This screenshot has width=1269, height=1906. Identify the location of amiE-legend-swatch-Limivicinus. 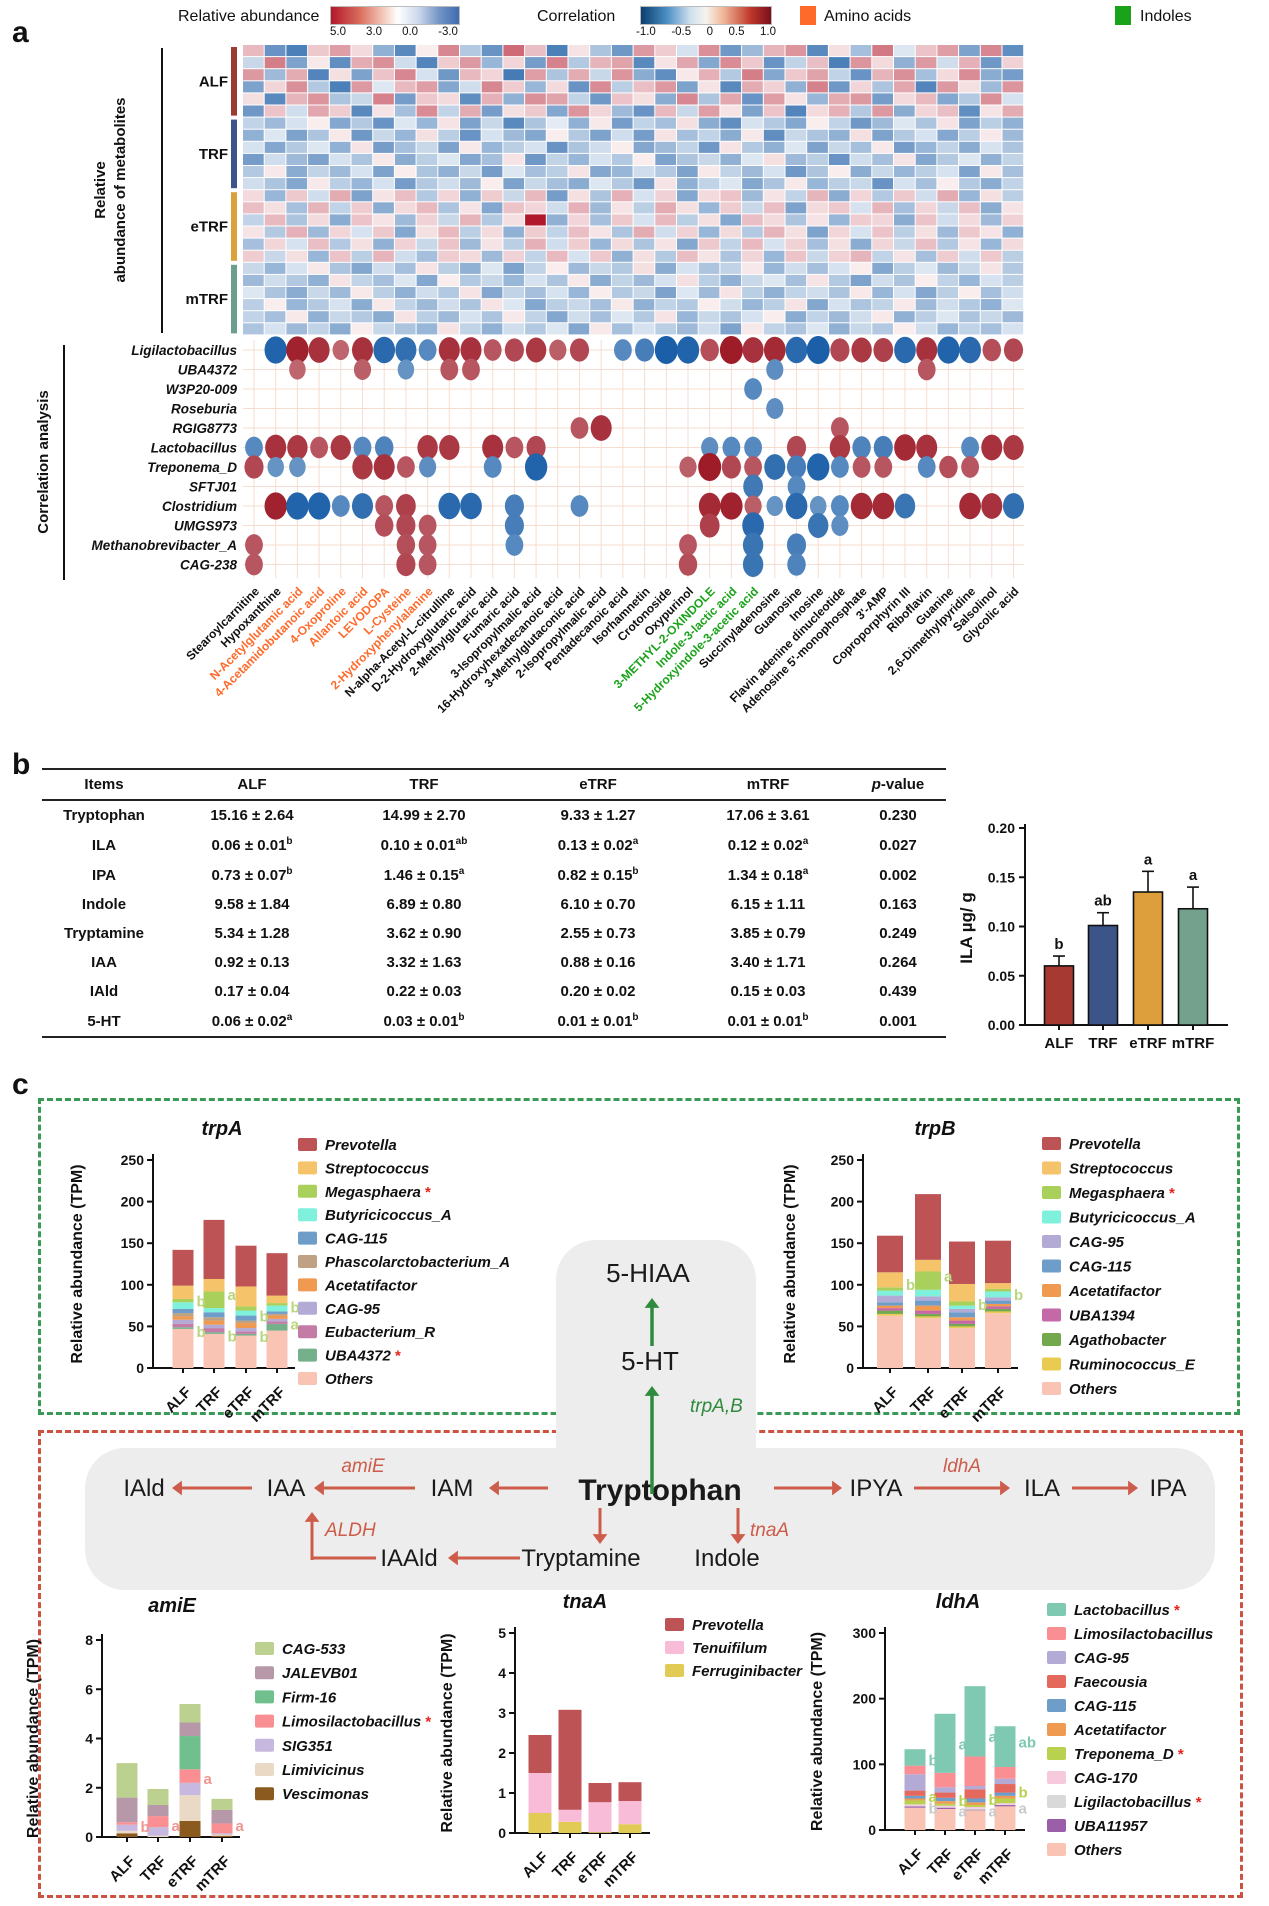
(264, 1769).